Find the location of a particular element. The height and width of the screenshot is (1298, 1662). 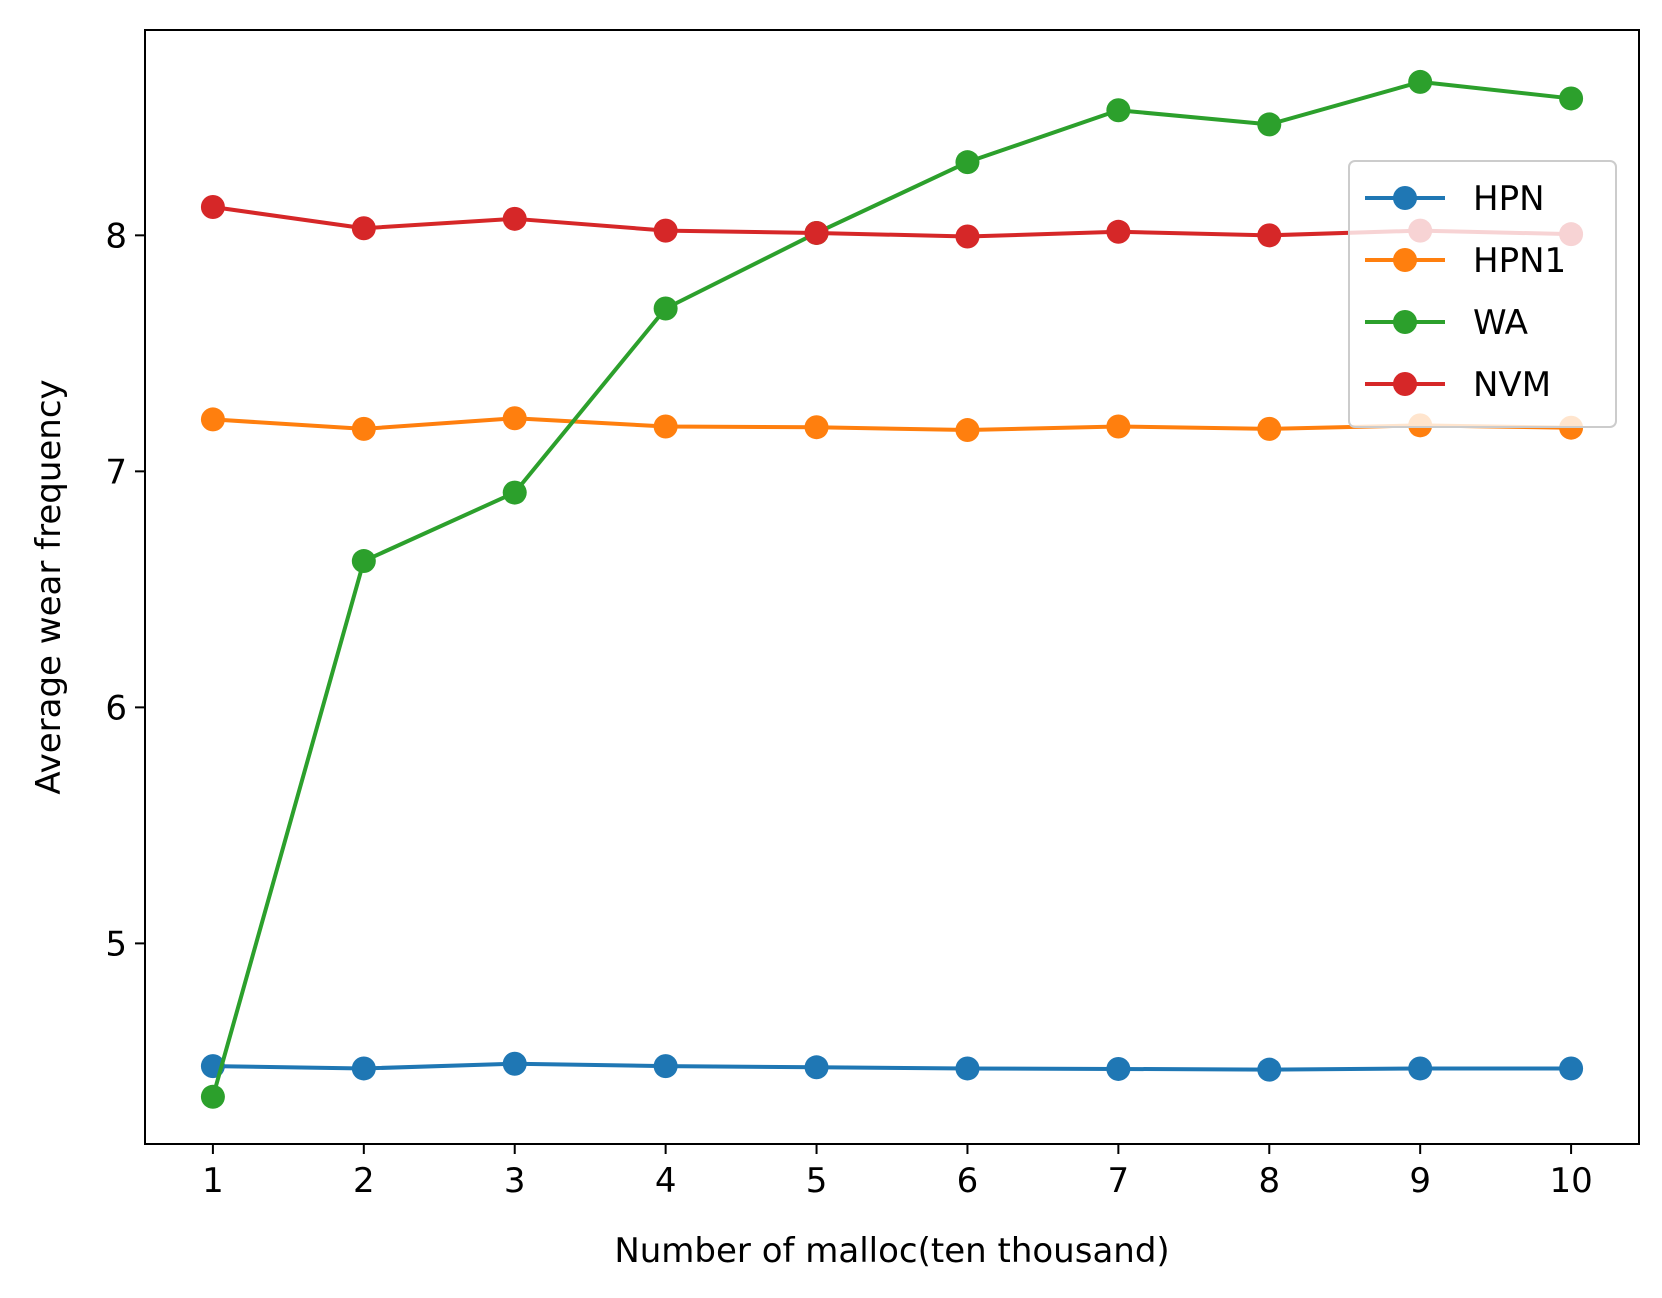

y-axis: 5 6 7 8 is located at coordinates (125, 590).